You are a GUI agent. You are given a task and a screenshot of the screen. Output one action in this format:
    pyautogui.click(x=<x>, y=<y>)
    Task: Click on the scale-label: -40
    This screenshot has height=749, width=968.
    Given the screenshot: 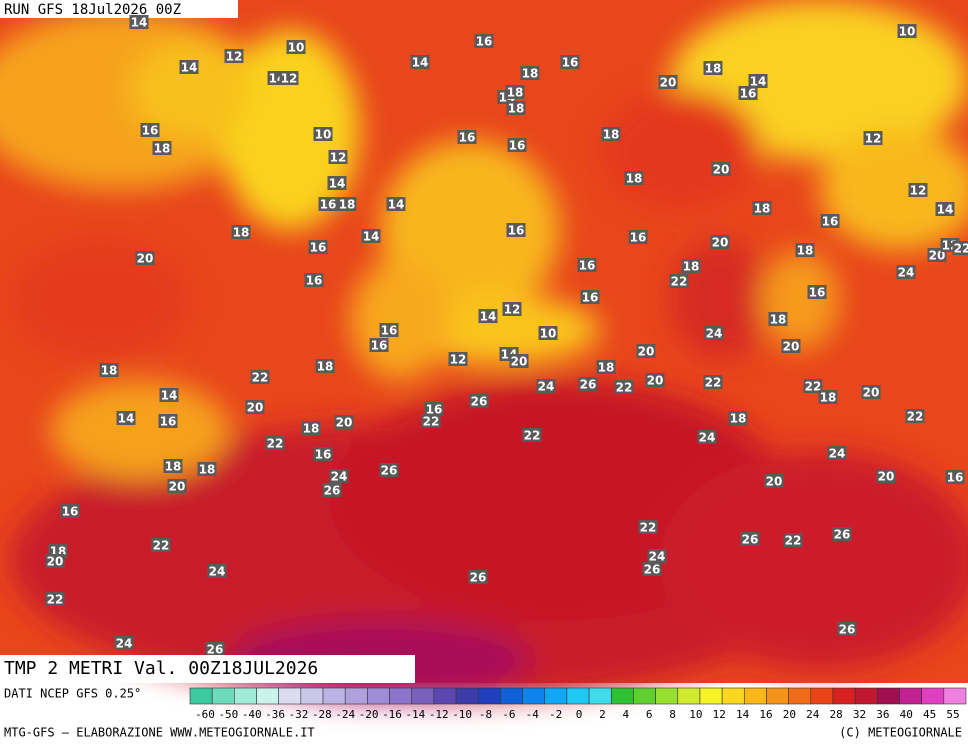 What is the action you would take?
    pyautogui.click(x=252, y=714)
    